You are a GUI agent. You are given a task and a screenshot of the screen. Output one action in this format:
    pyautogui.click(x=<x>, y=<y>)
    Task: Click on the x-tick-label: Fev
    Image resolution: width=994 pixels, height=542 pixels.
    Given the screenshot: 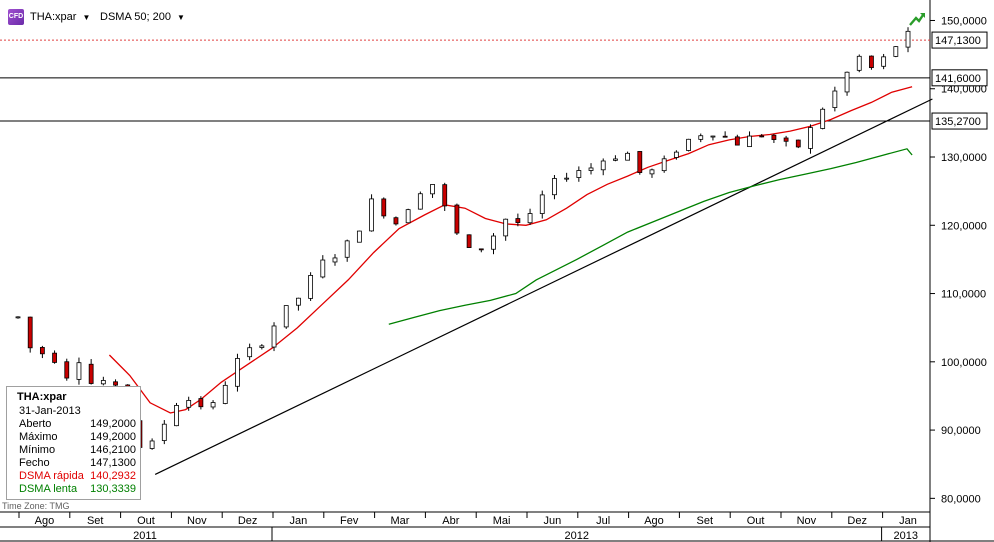 What is the action you would take?
    pyautogui.click(x=349, y=521)
    